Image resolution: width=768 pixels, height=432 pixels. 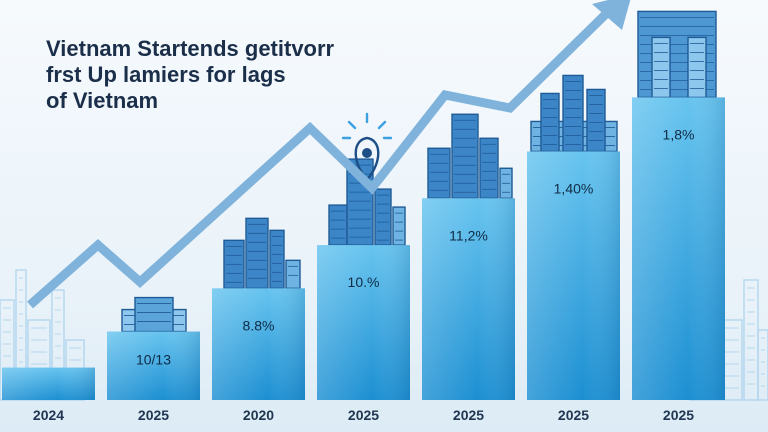 I want to click on x-tick-label-3: 2025, so click(x=363, y=415).